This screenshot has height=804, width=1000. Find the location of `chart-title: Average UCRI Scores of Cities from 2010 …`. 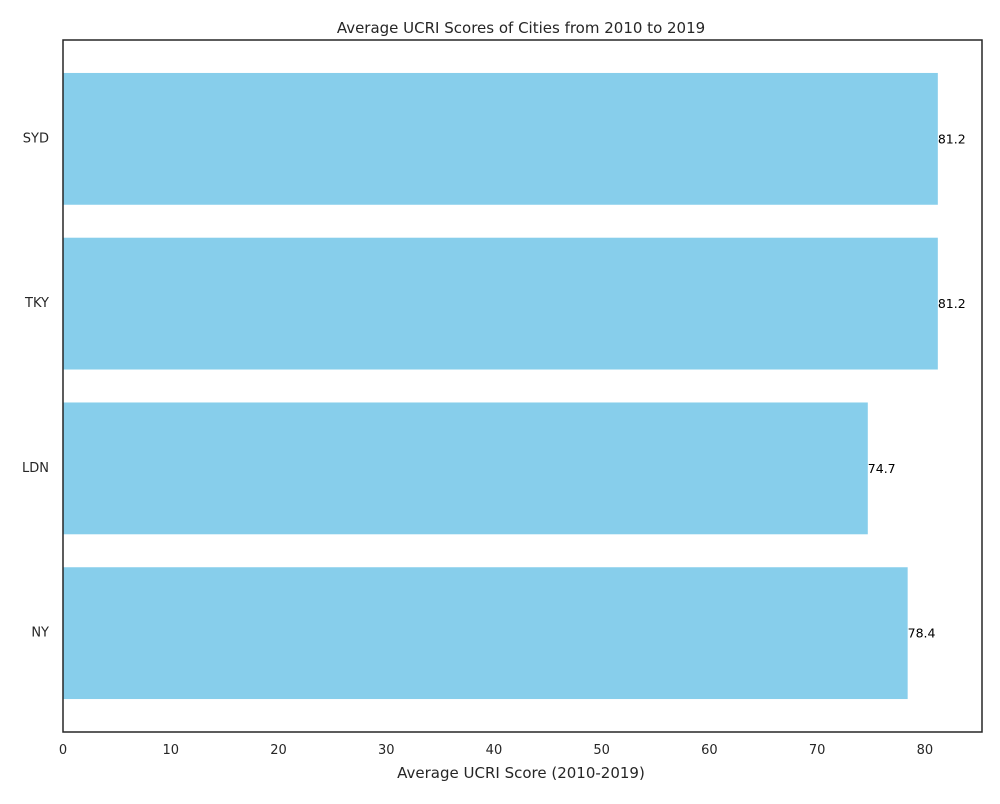

chart-title: Average UCRI Scores of Cities from 2010 … is located at coordinates (521, 28).